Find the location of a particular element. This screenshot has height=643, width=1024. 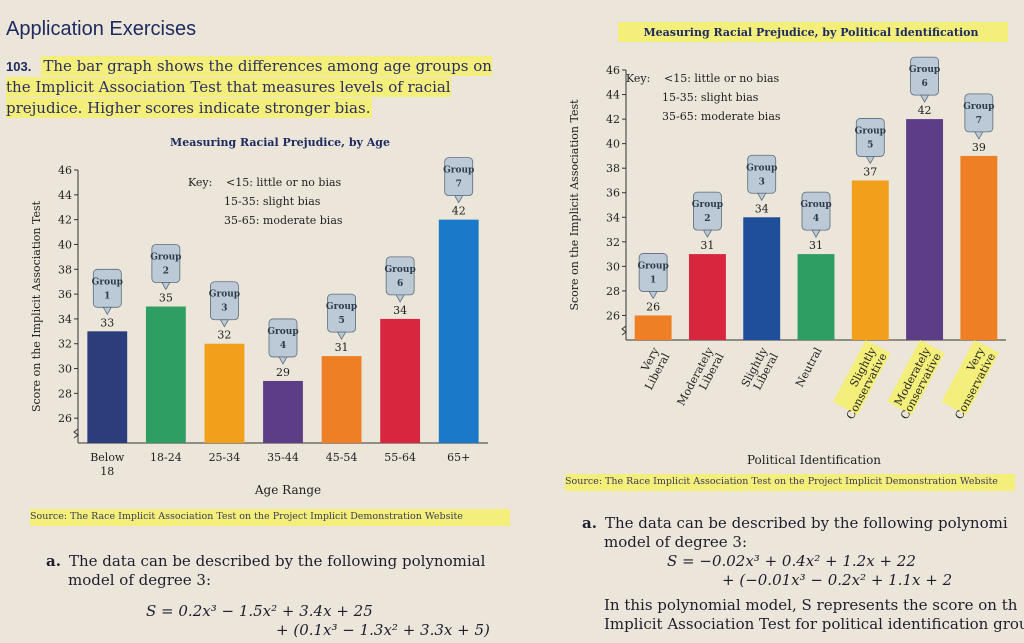

right-formula-2: + (−0.01x³ − 0.2x² + 1.1x + 2 is located at coordinates (837, 580).